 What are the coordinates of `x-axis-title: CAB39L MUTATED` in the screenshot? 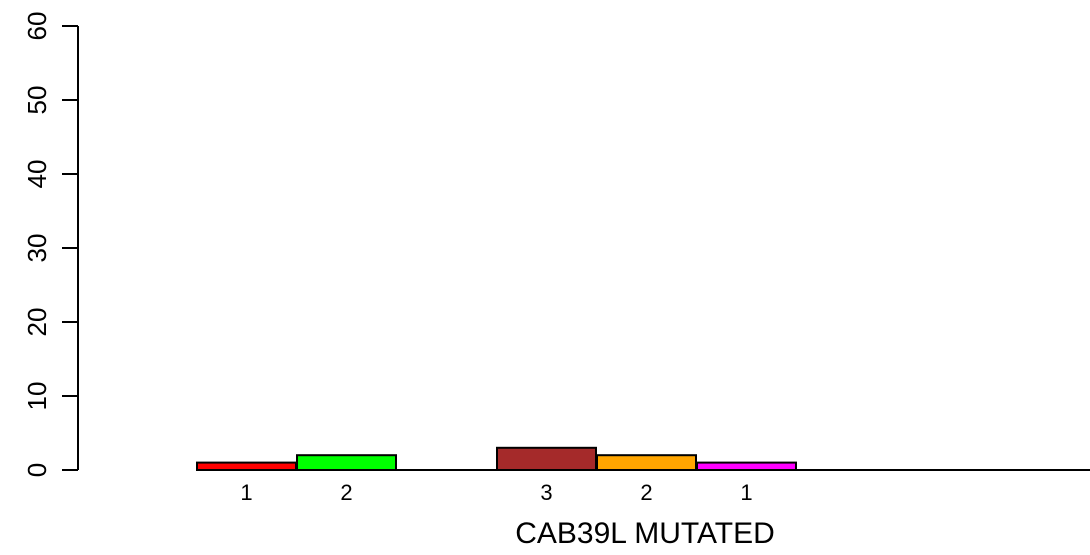 It's located at (645, 533).